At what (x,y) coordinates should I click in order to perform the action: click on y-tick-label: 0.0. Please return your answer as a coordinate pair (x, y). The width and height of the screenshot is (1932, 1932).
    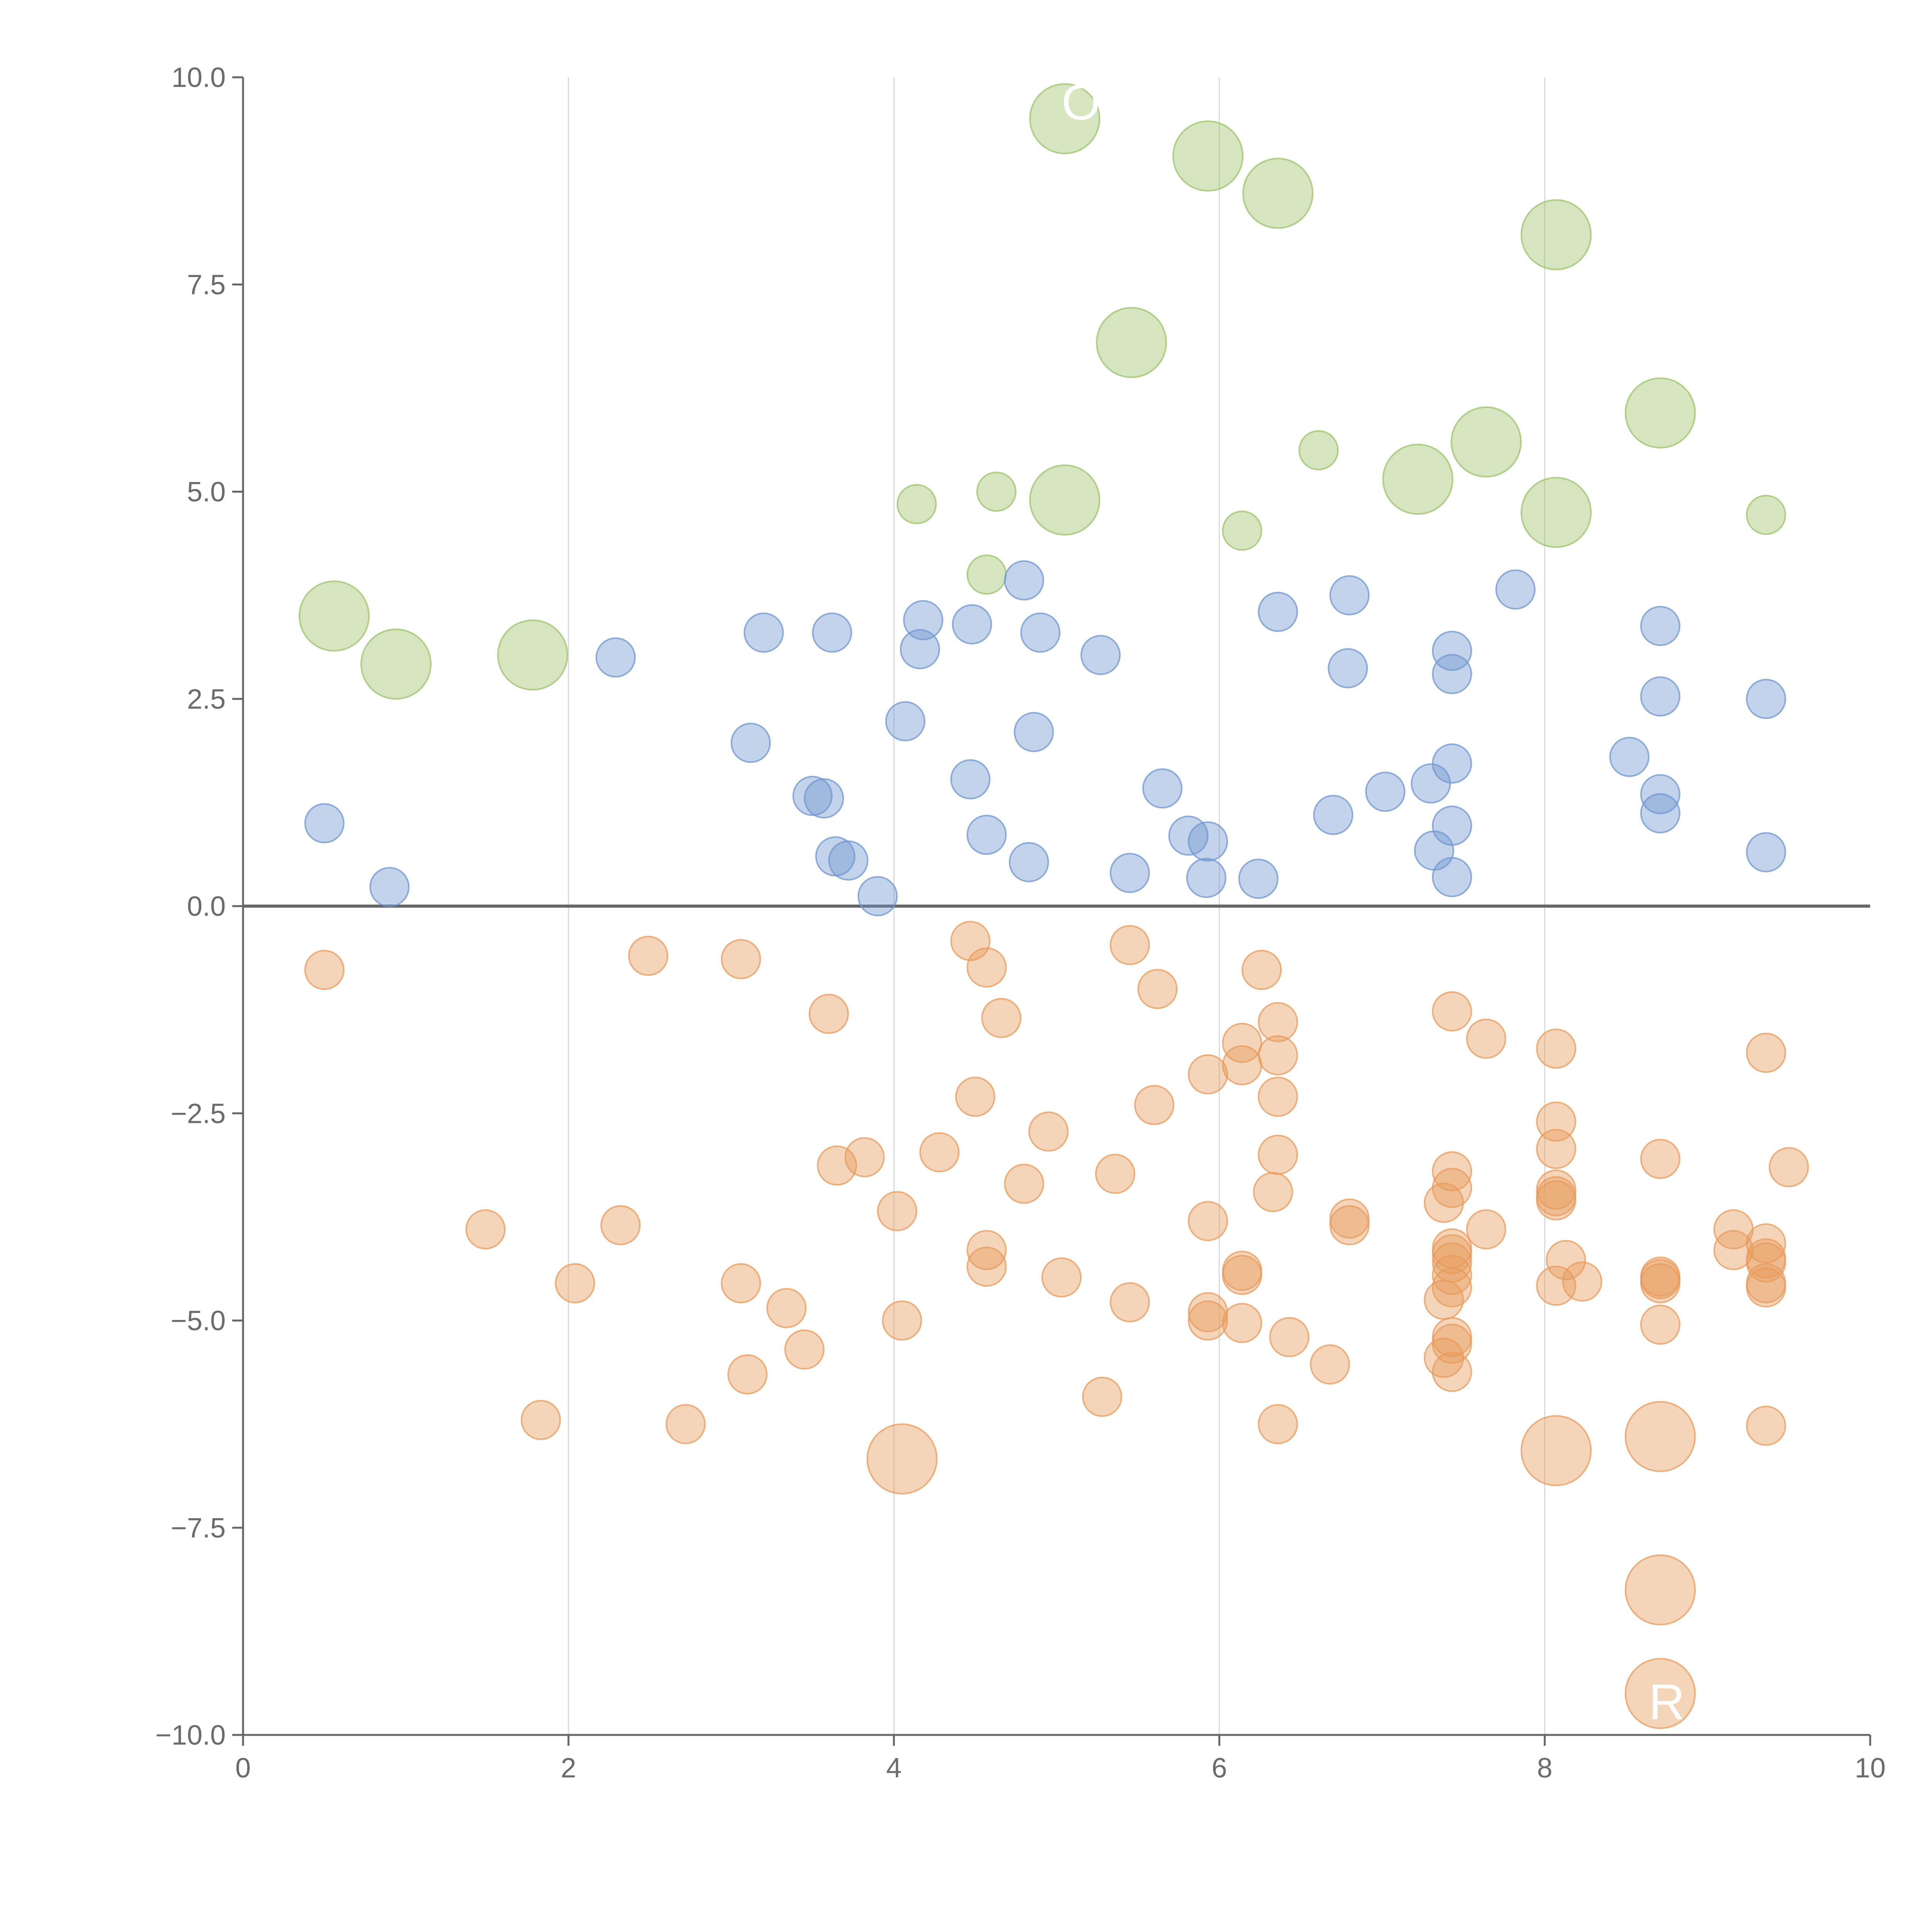
    Looking at the image, I should click on (207, 907).